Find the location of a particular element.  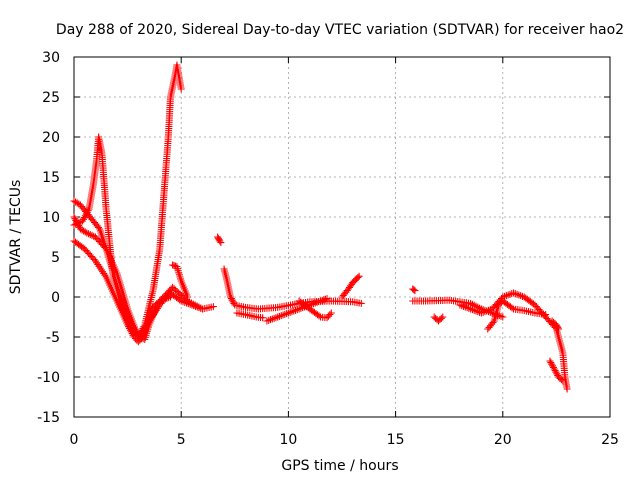

series-track-j is located at coordinates (315, 309).